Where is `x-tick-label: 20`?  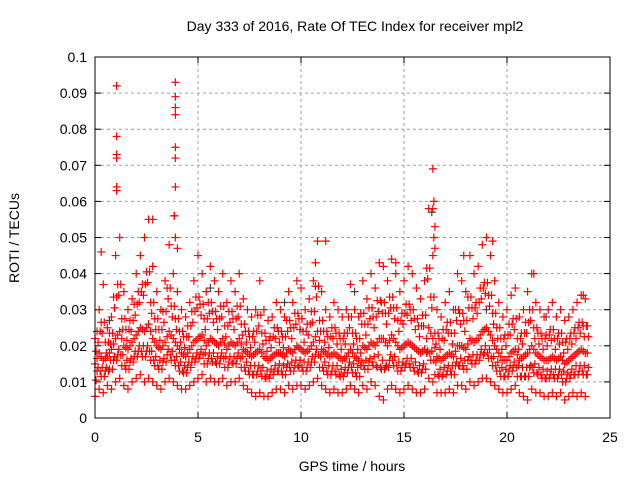
x-tick-label: 20 is located at coordinates (507, 437).